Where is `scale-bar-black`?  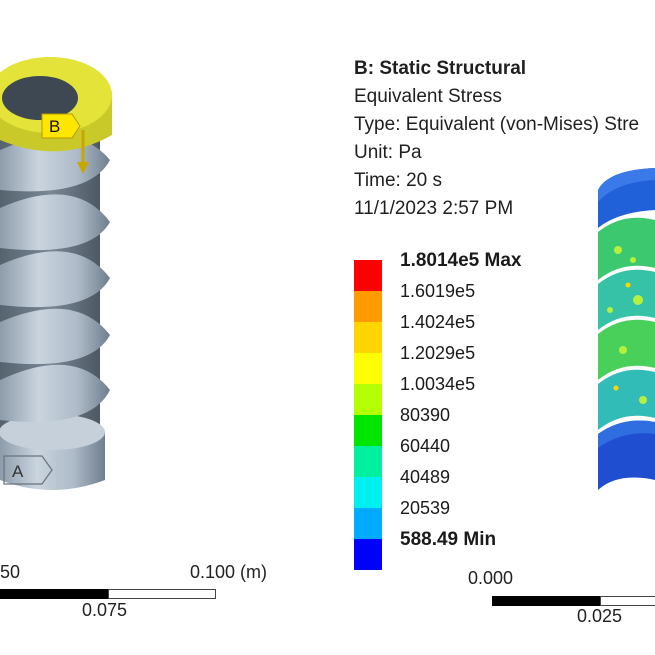
scale-bar-black is located at coordinates (54, 594).